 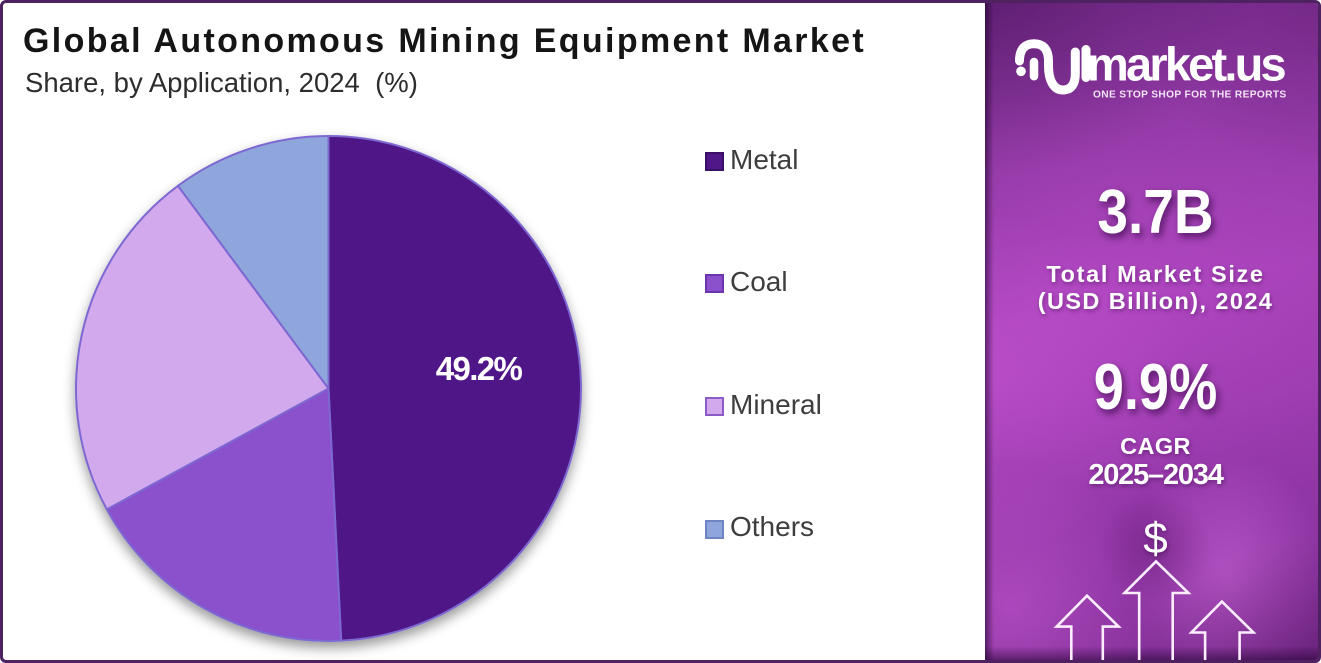 I want to click on svg-text: market.us, so click(x=1186, y=64).